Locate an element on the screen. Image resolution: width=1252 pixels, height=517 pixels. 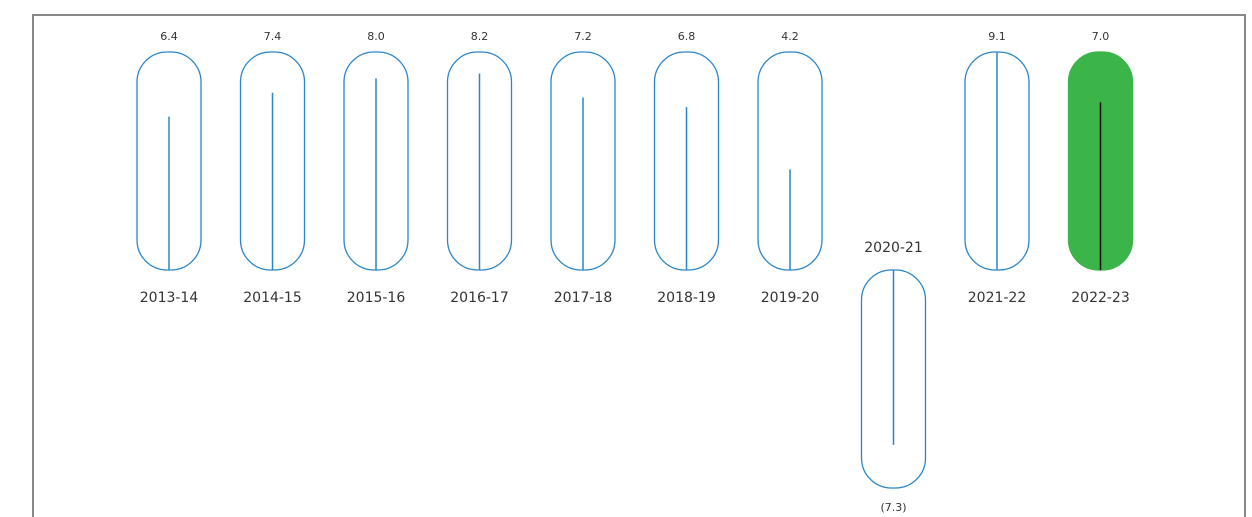
category-label: 2014-15 is located at coordinates (272, 298).